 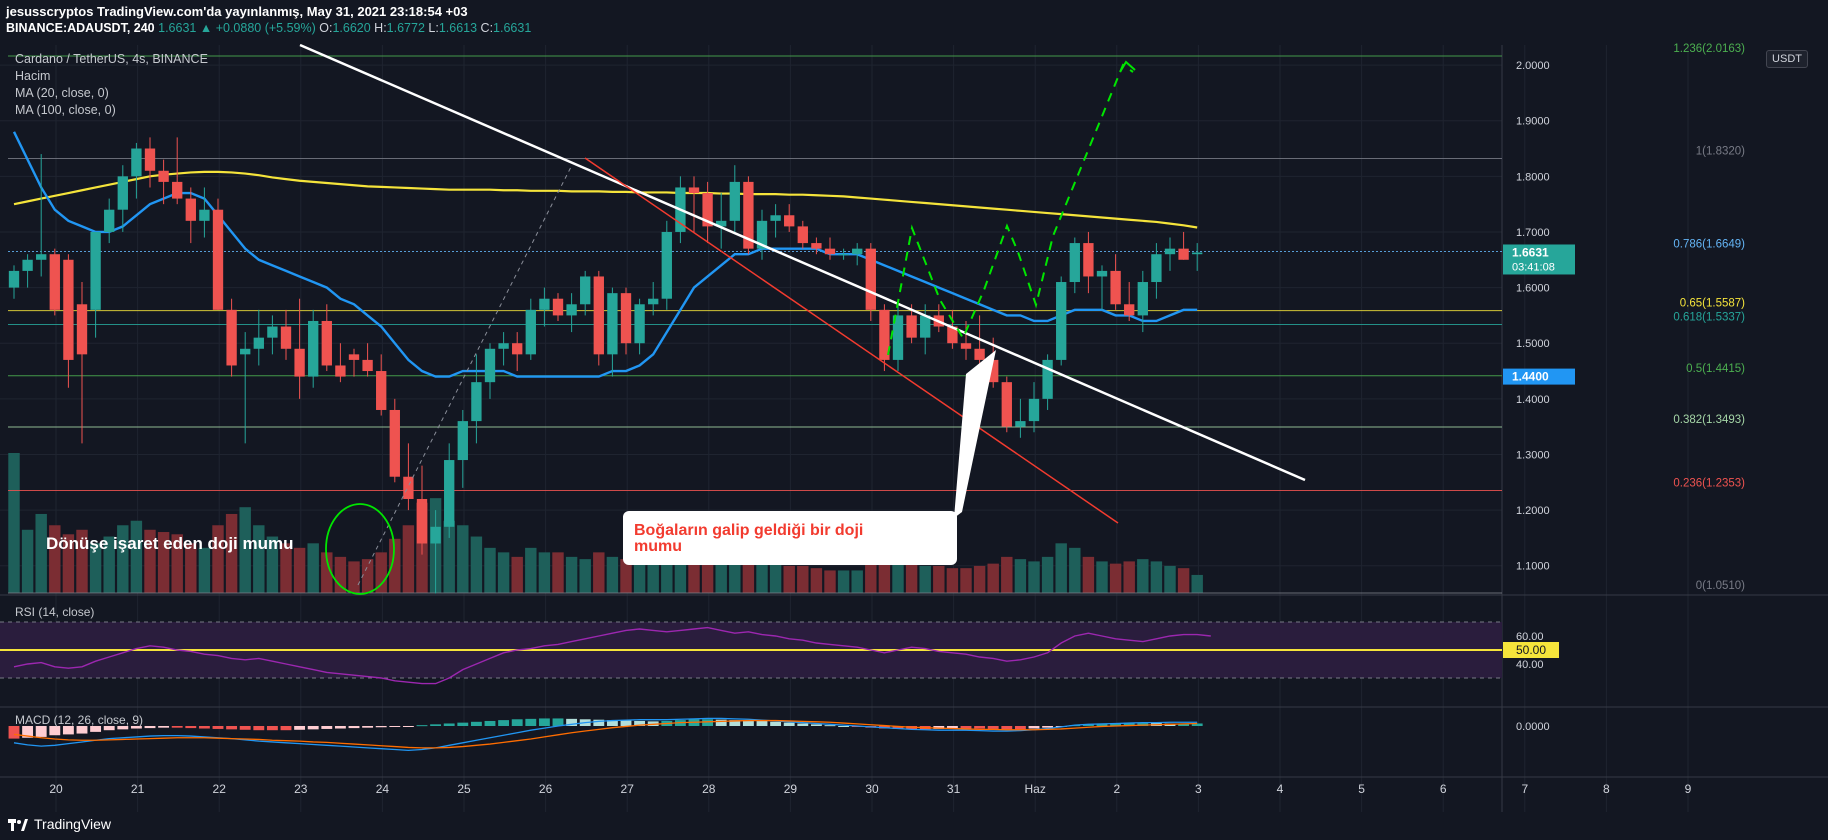 I want to click on callout-text: Boğaların galip geldiği bir doji mumu, so click(x=748, y=538).